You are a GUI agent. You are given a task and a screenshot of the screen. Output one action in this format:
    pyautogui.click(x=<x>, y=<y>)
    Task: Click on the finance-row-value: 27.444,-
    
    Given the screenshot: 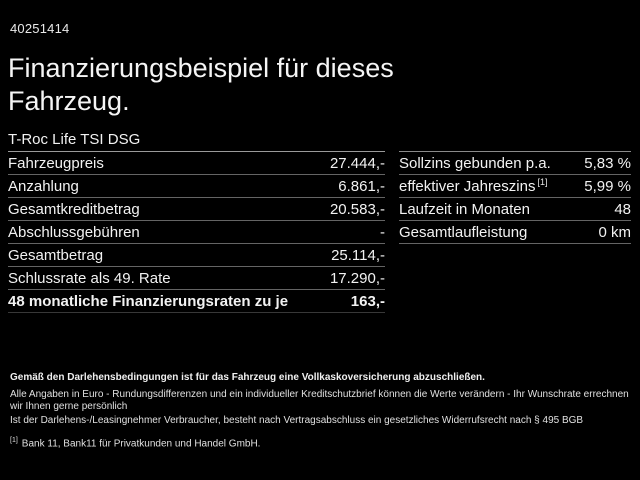 What is the action you would take?
    pyautogui.click(x=357, y=163)
    